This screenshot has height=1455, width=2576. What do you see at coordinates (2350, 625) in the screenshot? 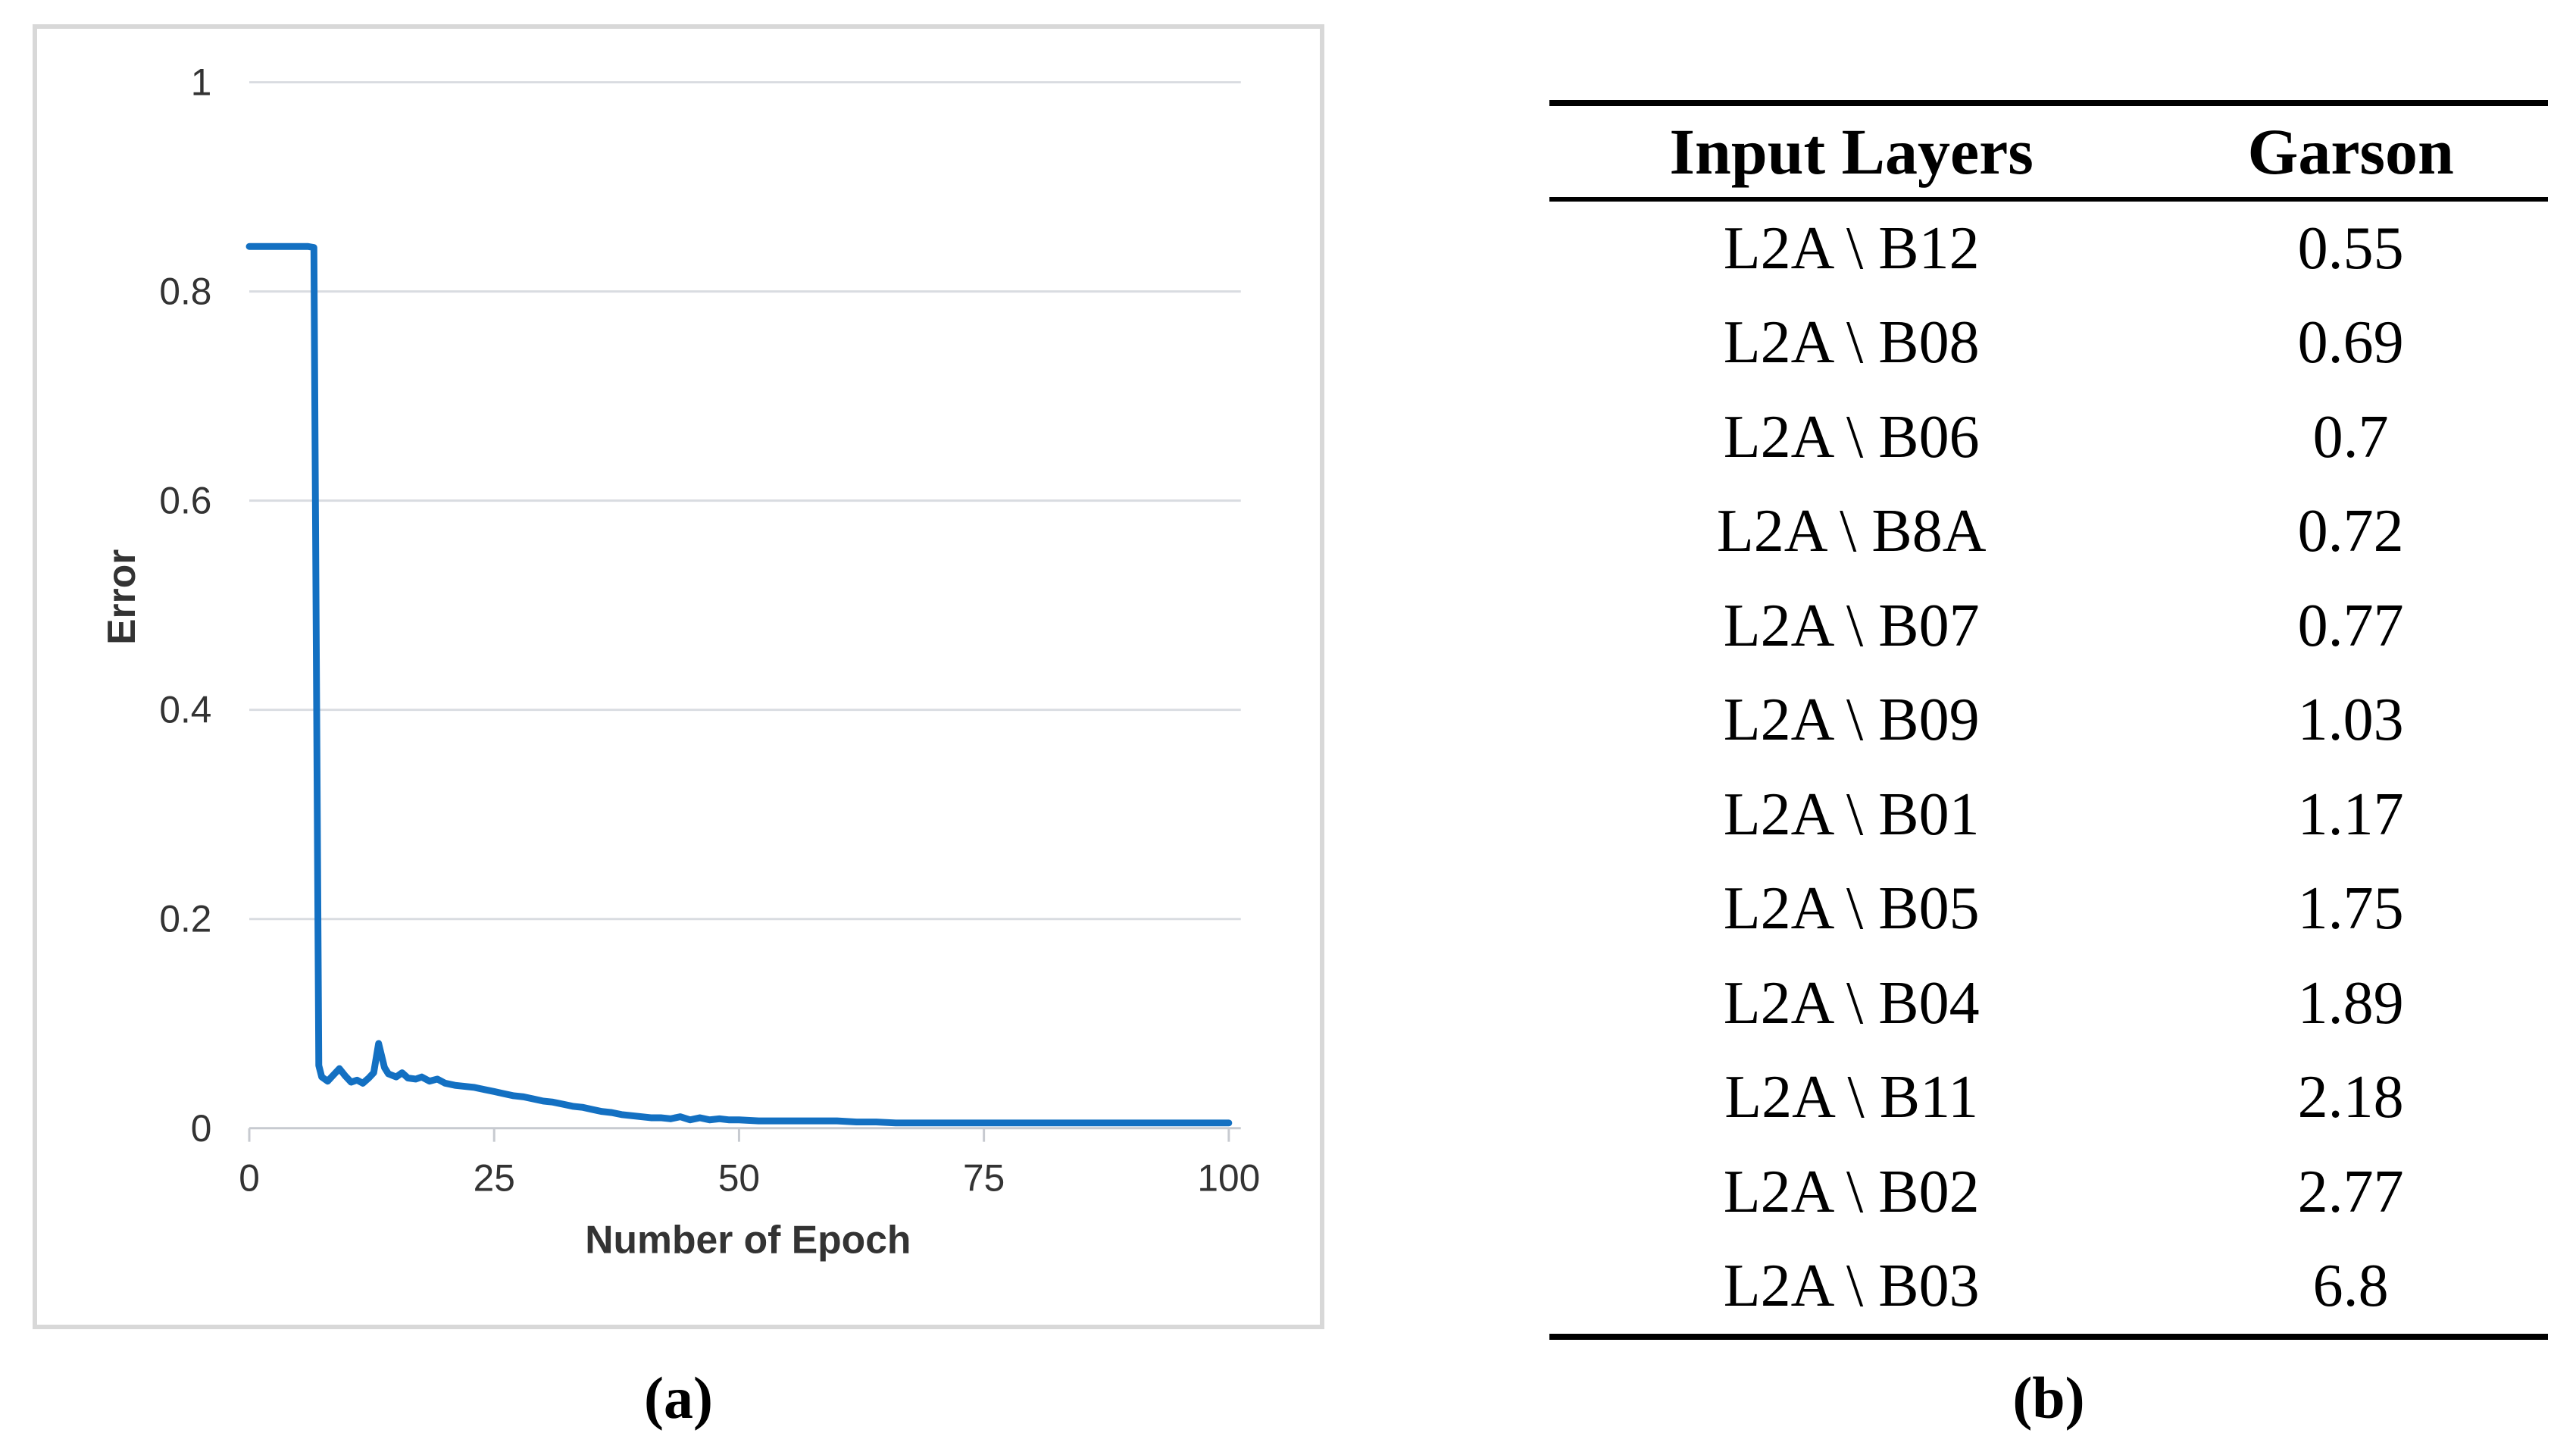
I see `garson-value-cell: 0.77` at bounding box center [2350, 625].